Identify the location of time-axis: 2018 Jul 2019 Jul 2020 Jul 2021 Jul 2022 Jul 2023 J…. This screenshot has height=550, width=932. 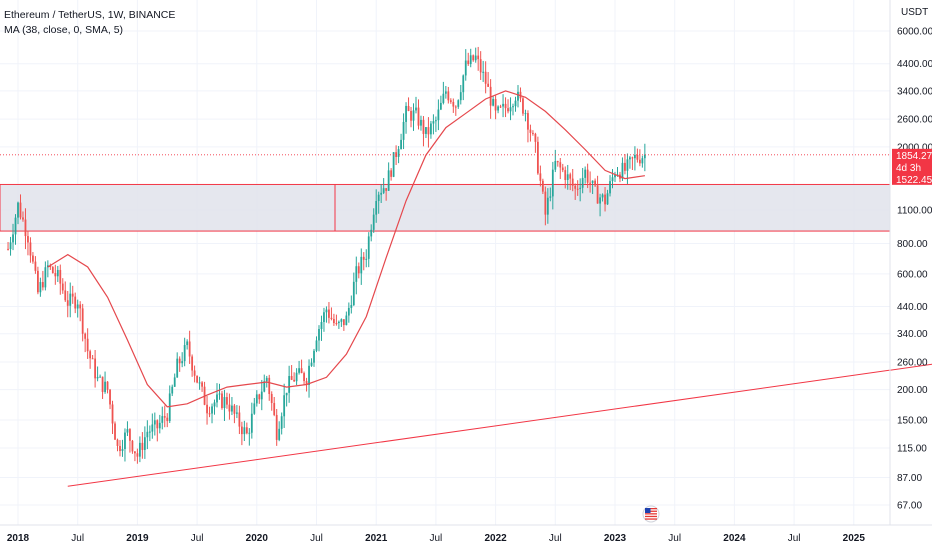
(466, 534).